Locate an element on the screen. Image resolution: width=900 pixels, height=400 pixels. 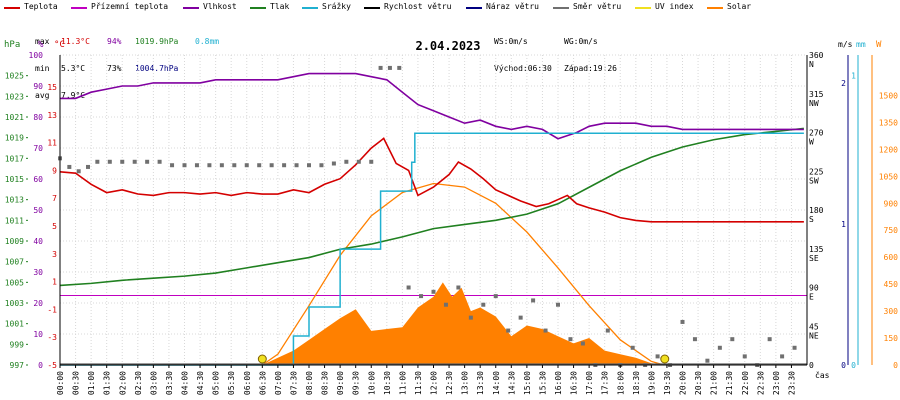
tick-mm: 1 is located at coordinates (853, 75).